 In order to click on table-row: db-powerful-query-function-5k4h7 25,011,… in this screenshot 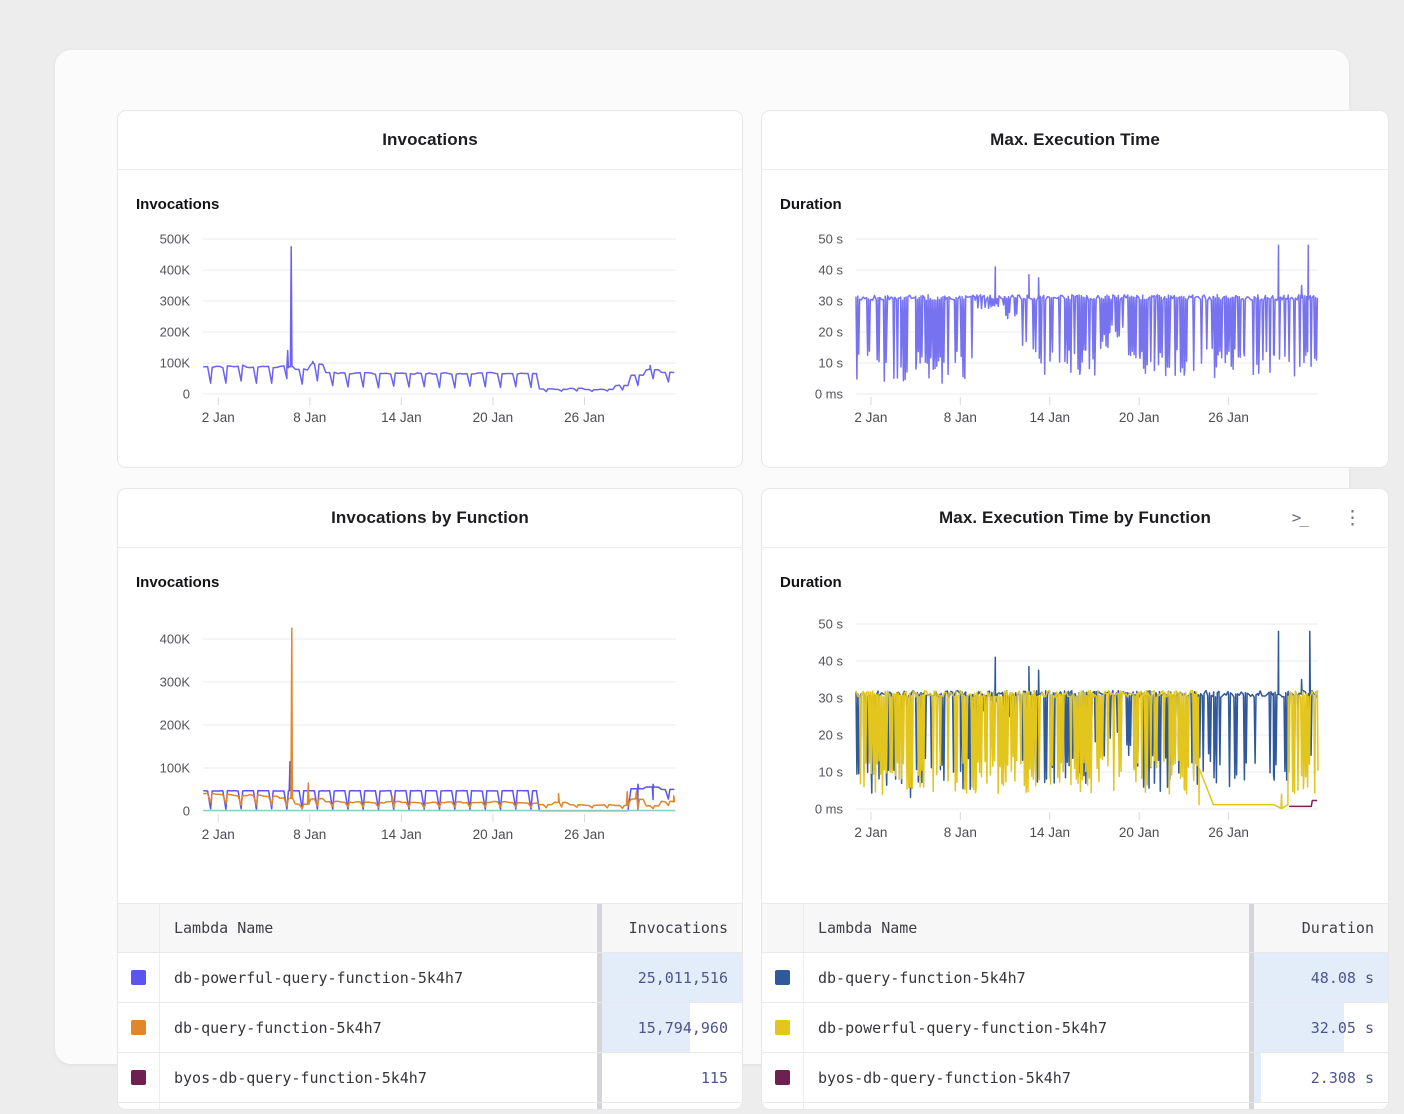, I will do `click(430, 978)`.